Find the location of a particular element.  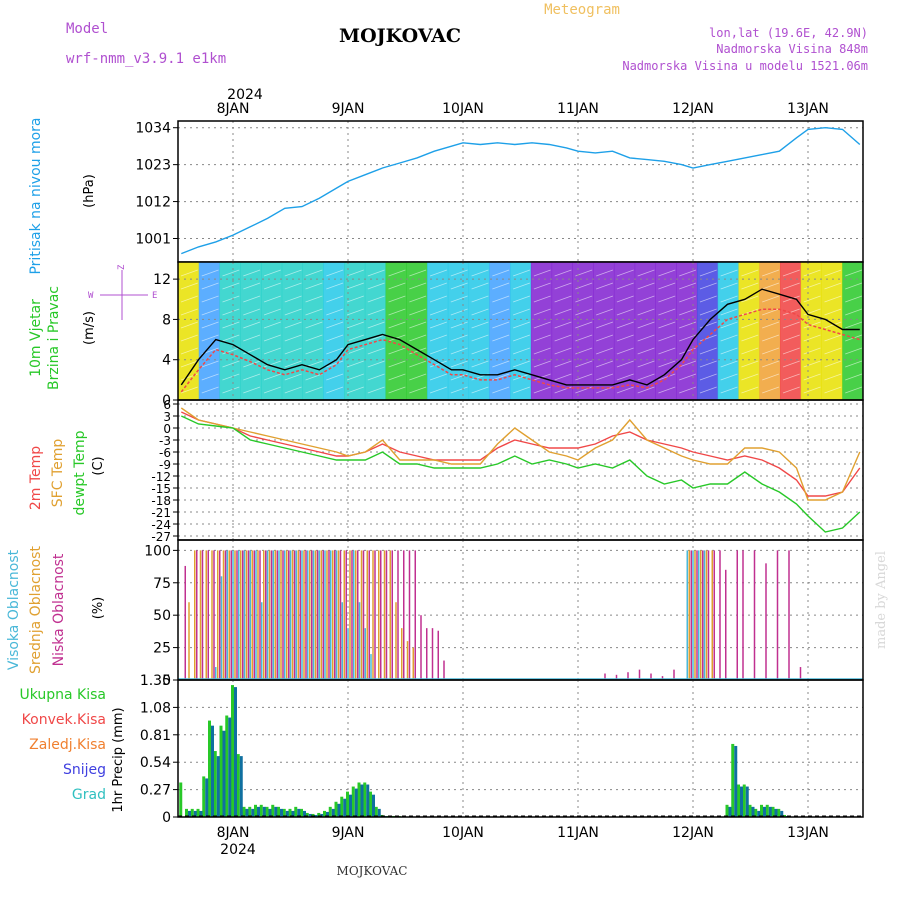

cloud-ylabel3: Niska Oblacnost is located at coordinates (59, 609).